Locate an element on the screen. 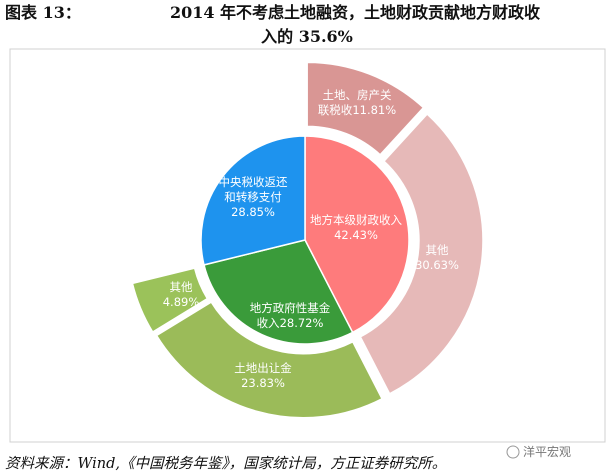 Image resolution: width=613 pixels, height=476 pixels. slice-label: 地方政府性基金收入28.72% is located at coordinates (290, 315).